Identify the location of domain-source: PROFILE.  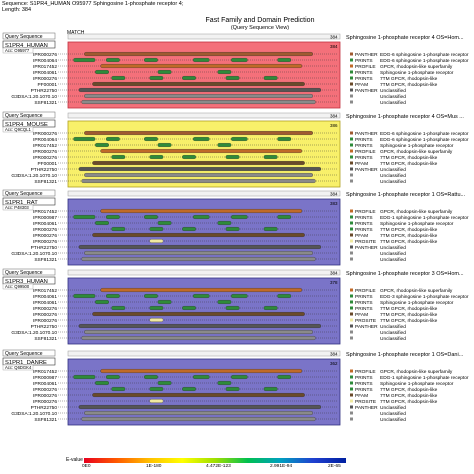
(365, 67).